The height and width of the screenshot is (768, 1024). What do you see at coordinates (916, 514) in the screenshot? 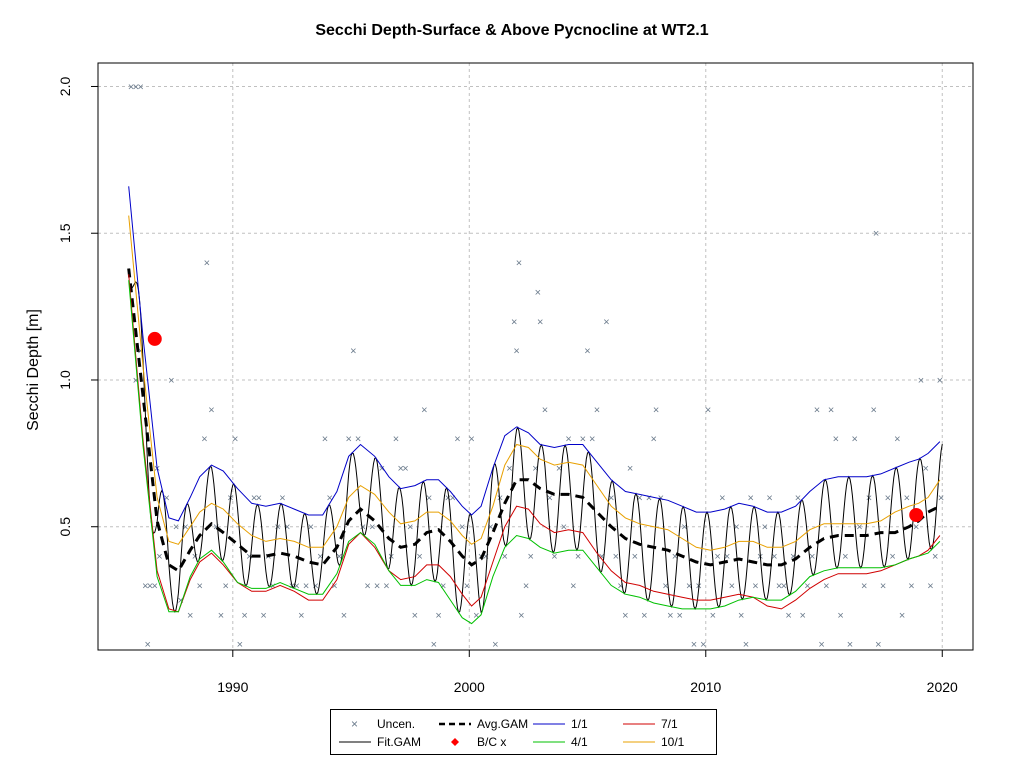
I see `bc-point` at bounding box center [916, 514].